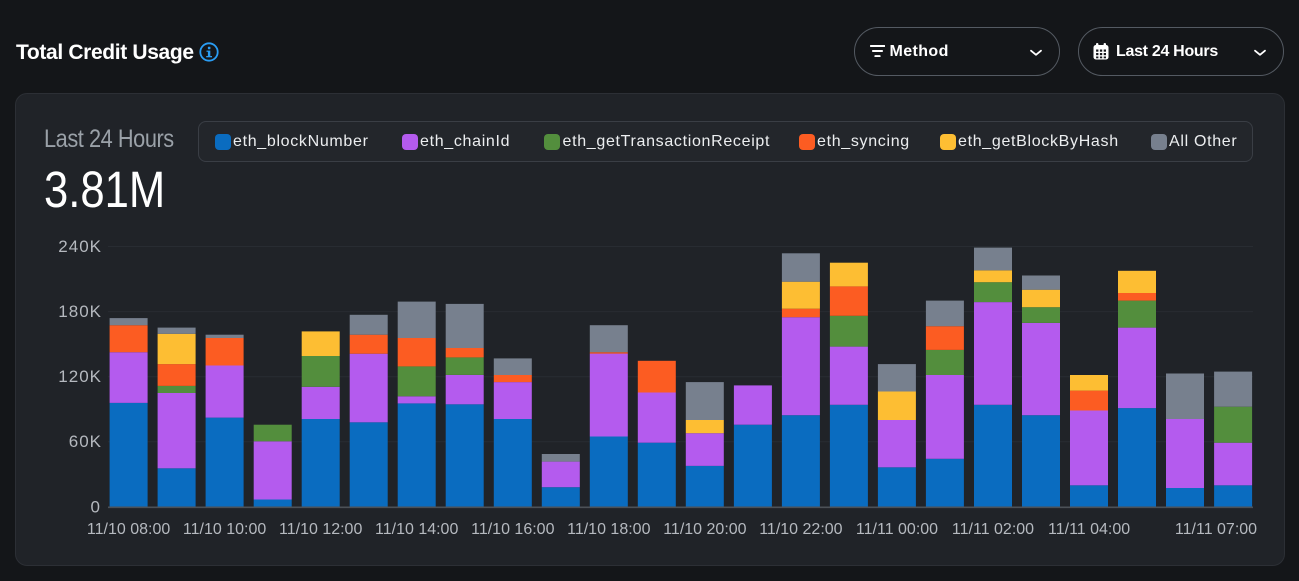  Describe the element at coordinates (80, 311) in the screenshot. I see `svg-text: 180K` at that location.